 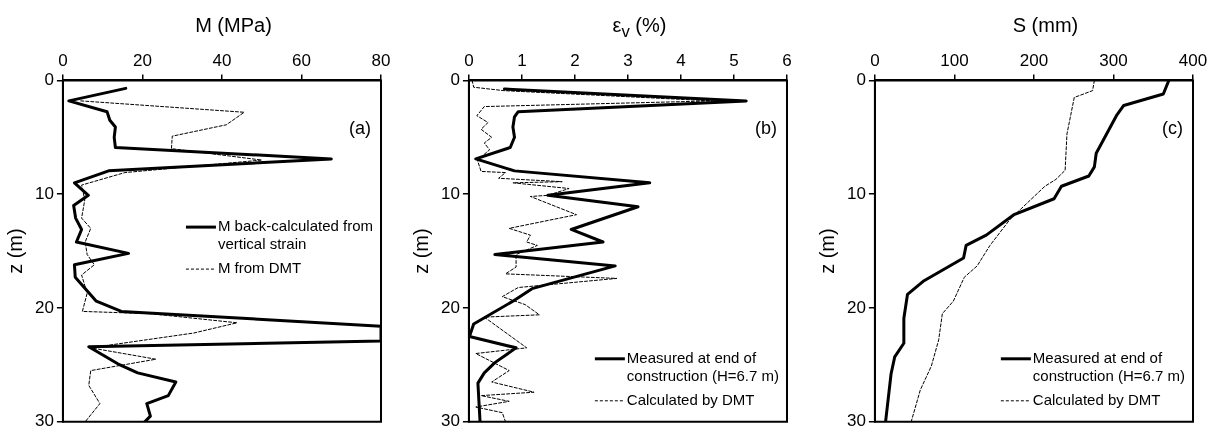 I want to click on x-tick-label: 300, so click(x=1113, y=60).